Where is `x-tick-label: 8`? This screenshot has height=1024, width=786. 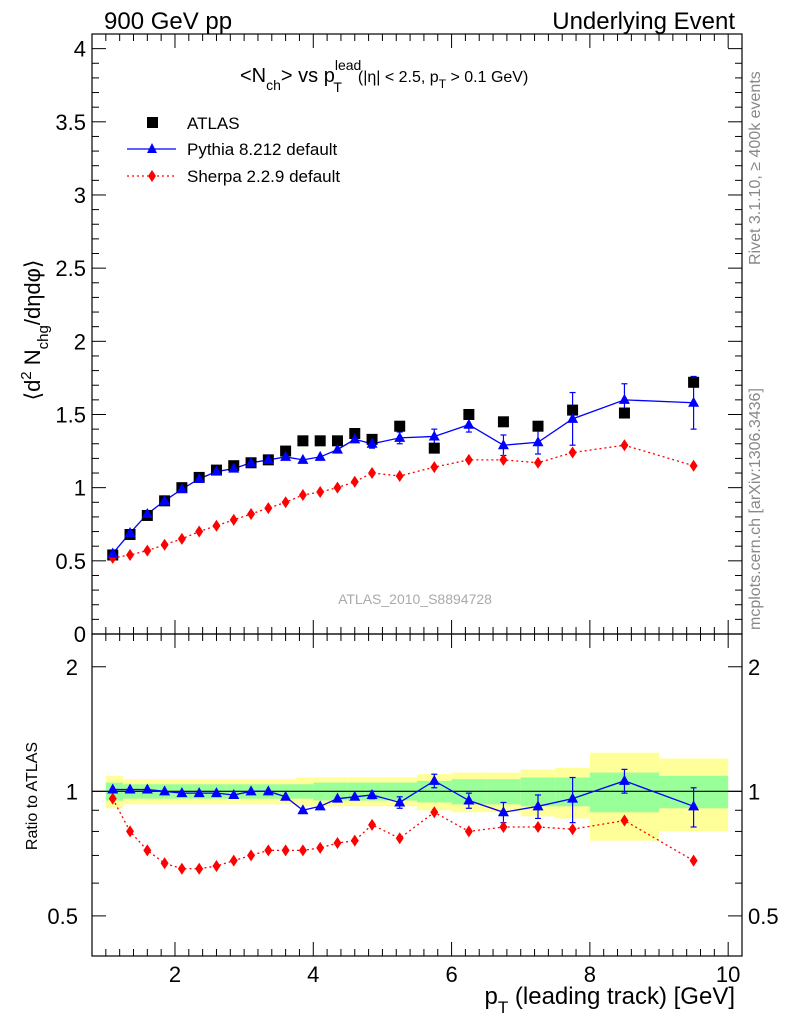 x-tick-label: 8 is located at coordinates (590, 974).